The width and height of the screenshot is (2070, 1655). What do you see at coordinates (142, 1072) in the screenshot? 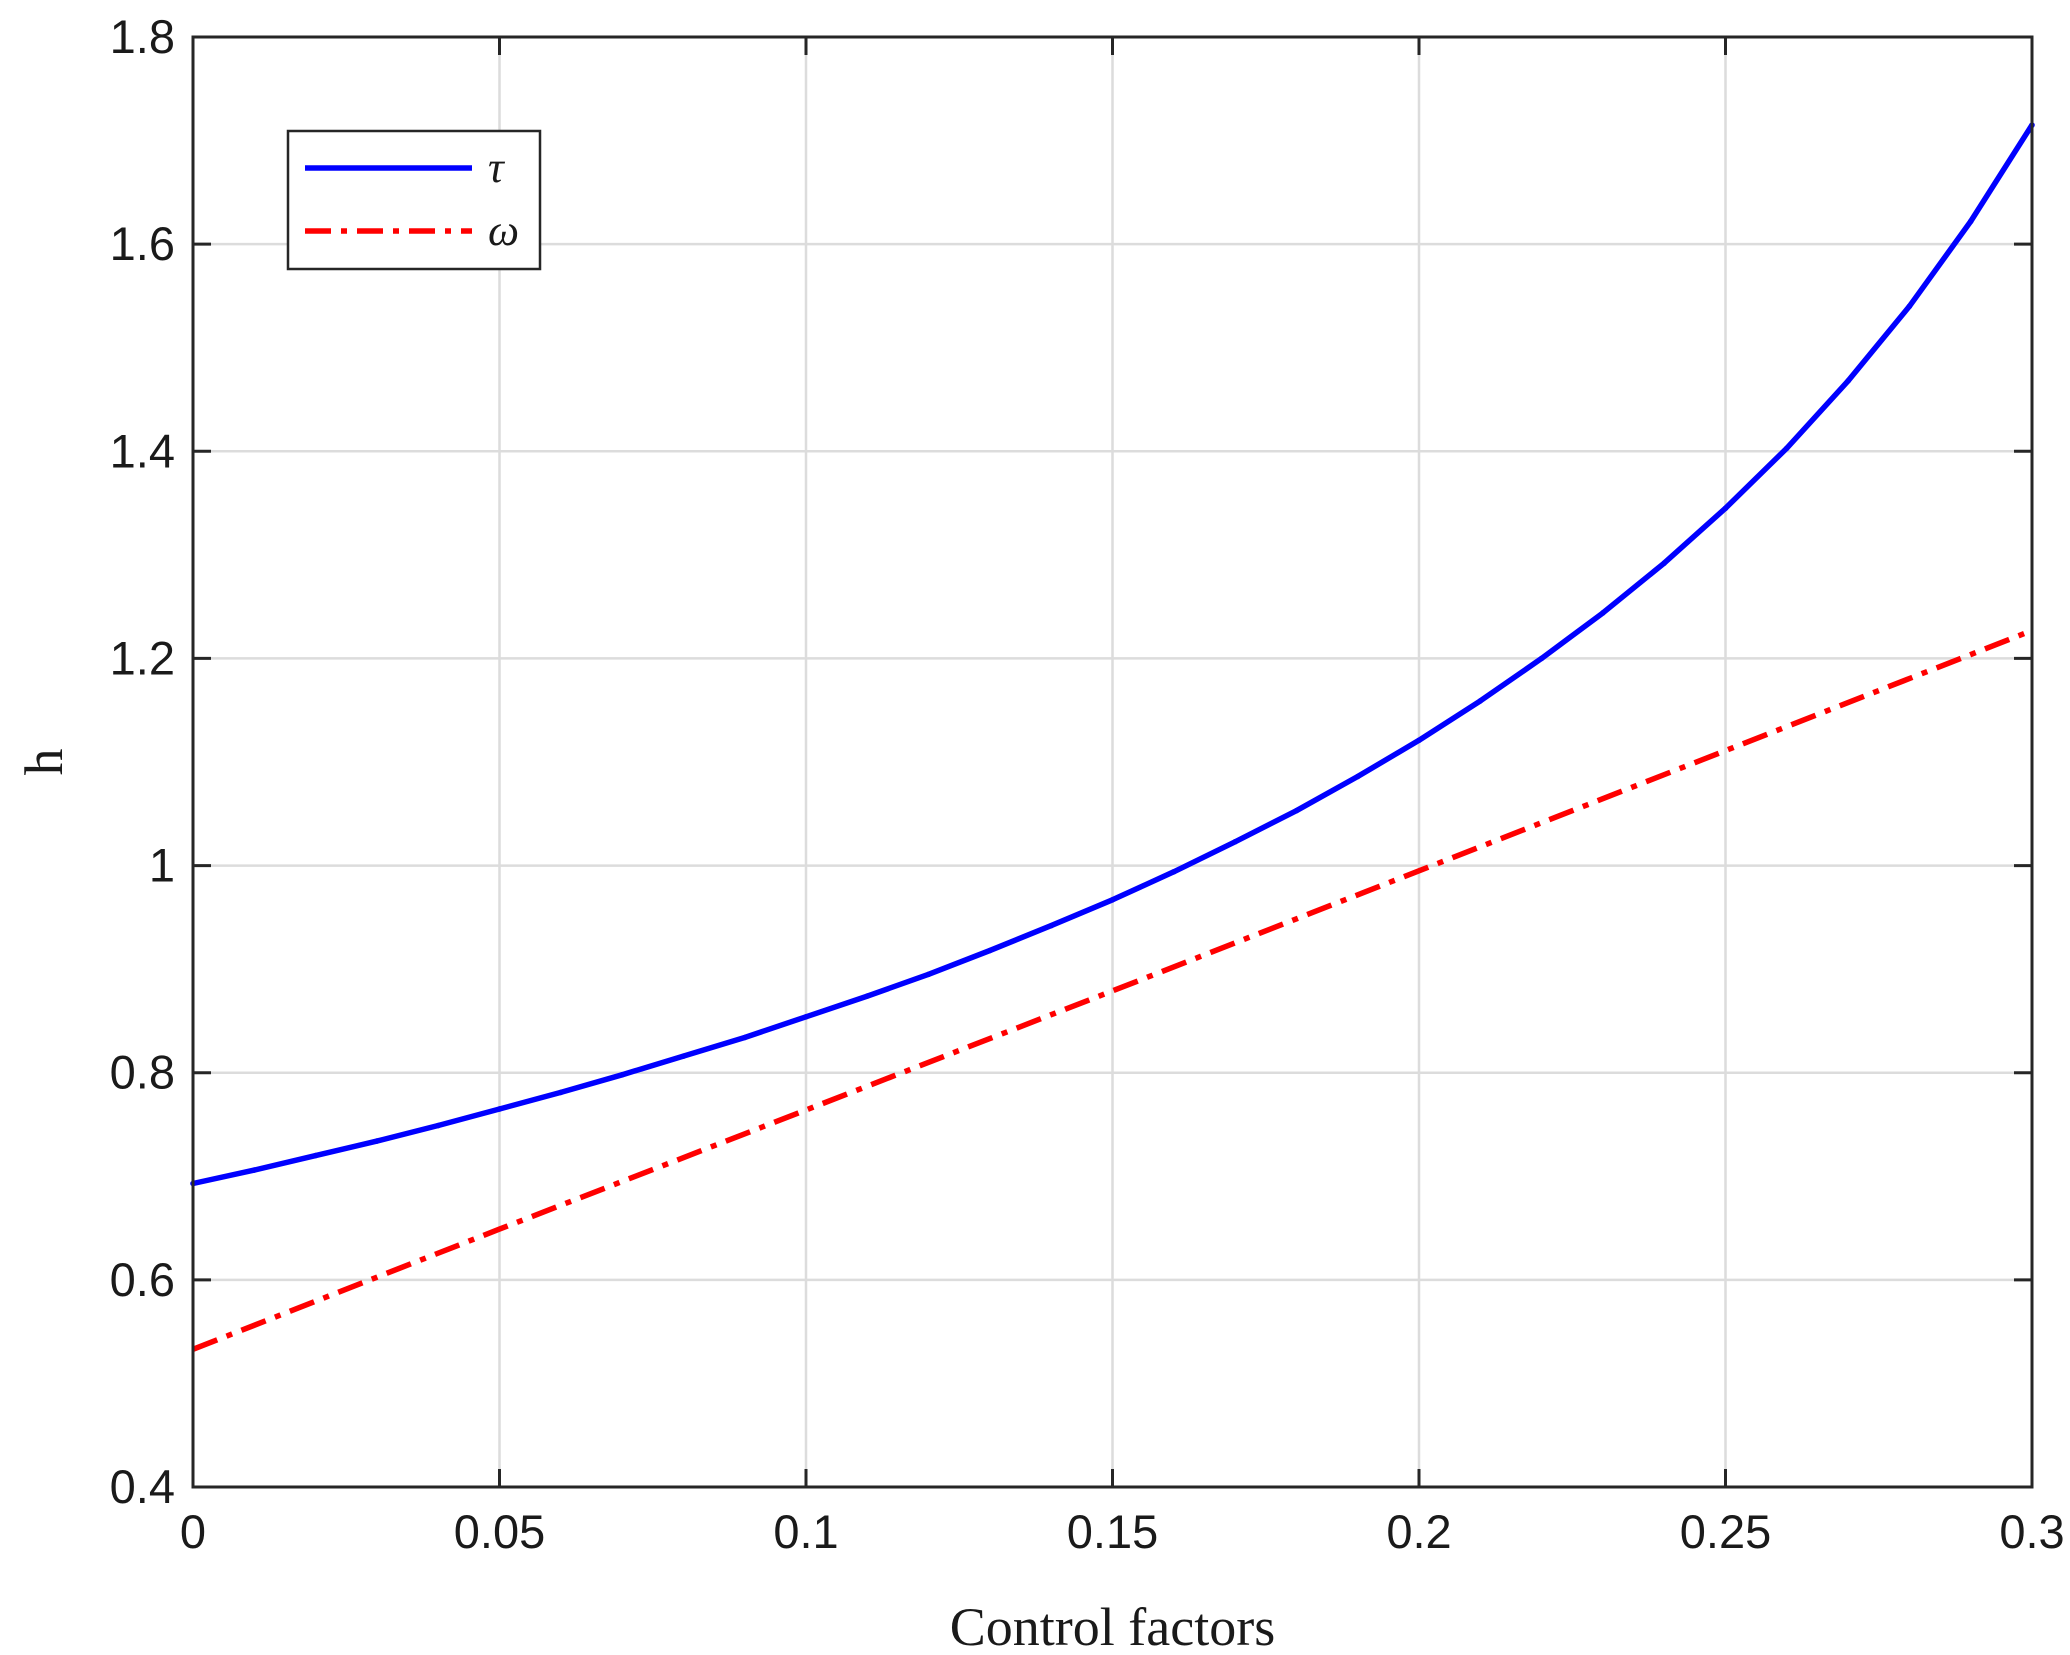
I see `y-tick-label: 0.8` at bounding box center [142, 1072].